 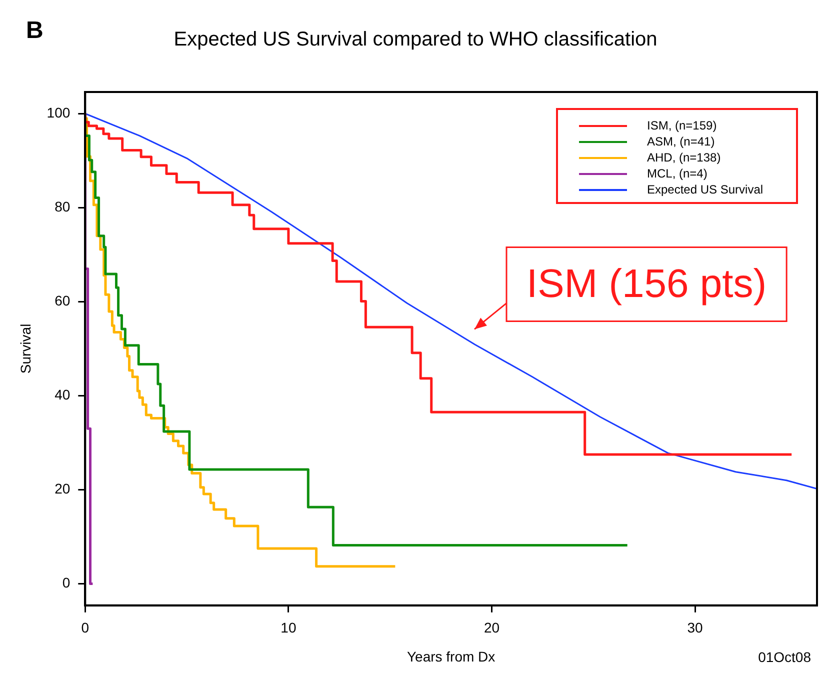 I want to click on x-tick-label: 30, so click(x=695, y=628).